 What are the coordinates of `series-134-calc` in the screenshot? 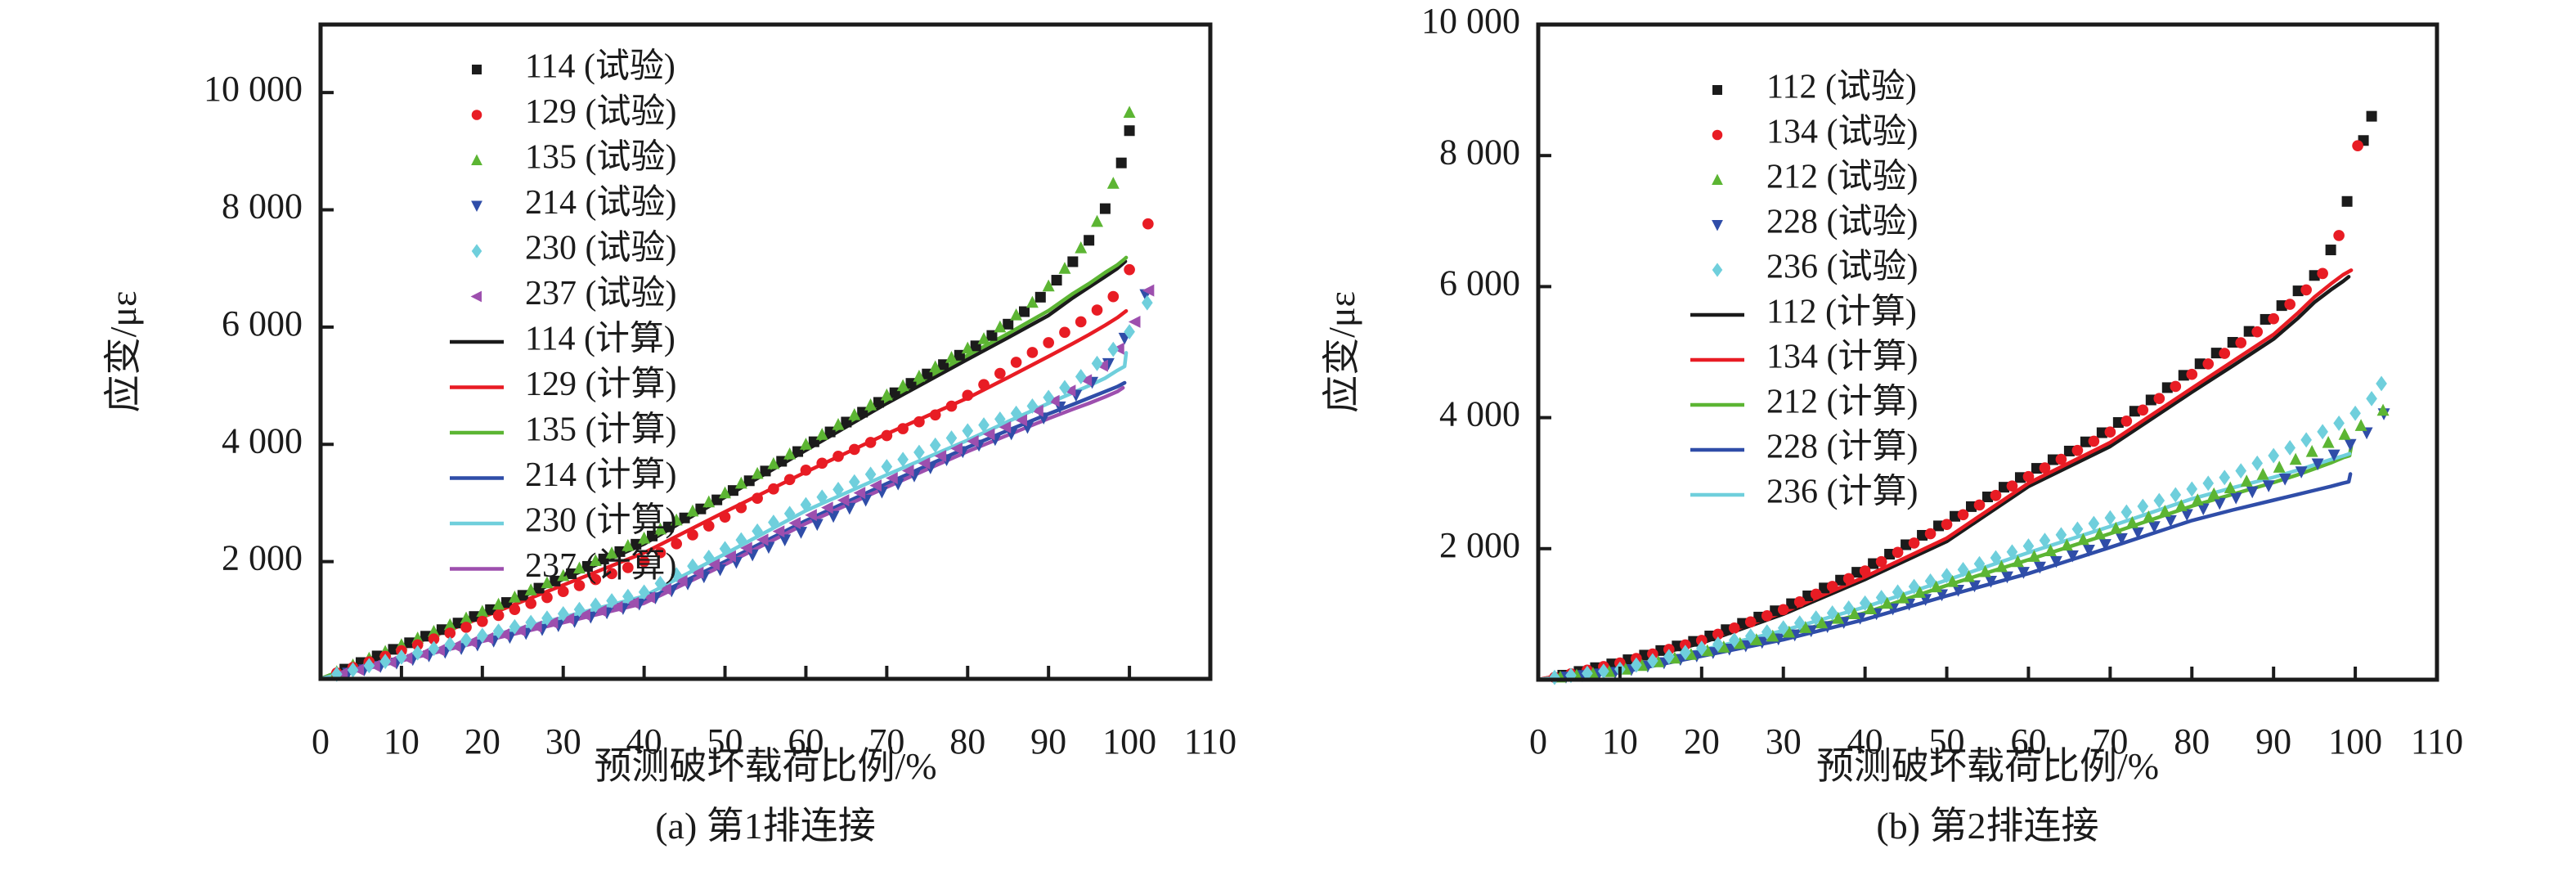 It's located at (1945, 475).